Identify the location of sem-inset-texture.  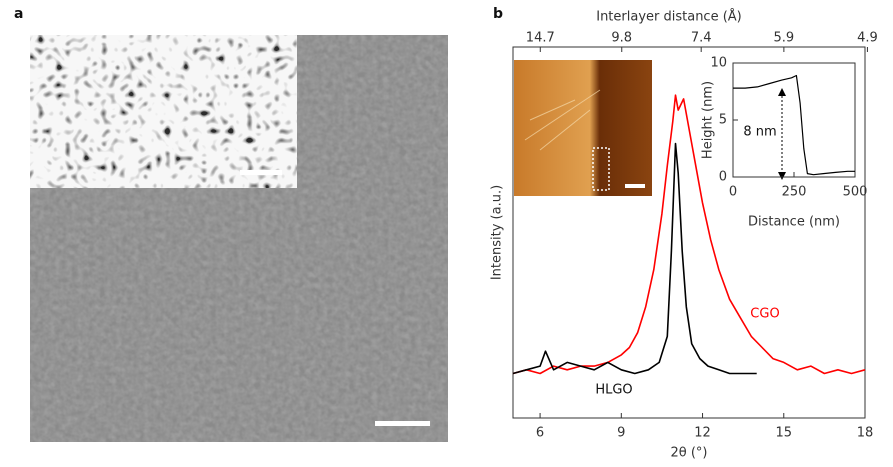
(163, 111).